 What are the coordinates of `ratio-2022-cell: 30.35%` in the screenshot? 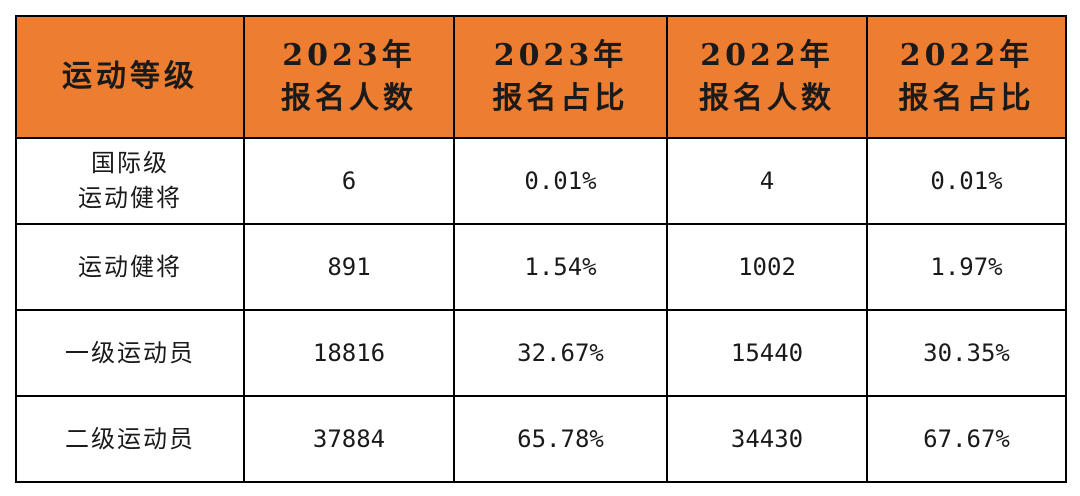 It's located at (966, 353).